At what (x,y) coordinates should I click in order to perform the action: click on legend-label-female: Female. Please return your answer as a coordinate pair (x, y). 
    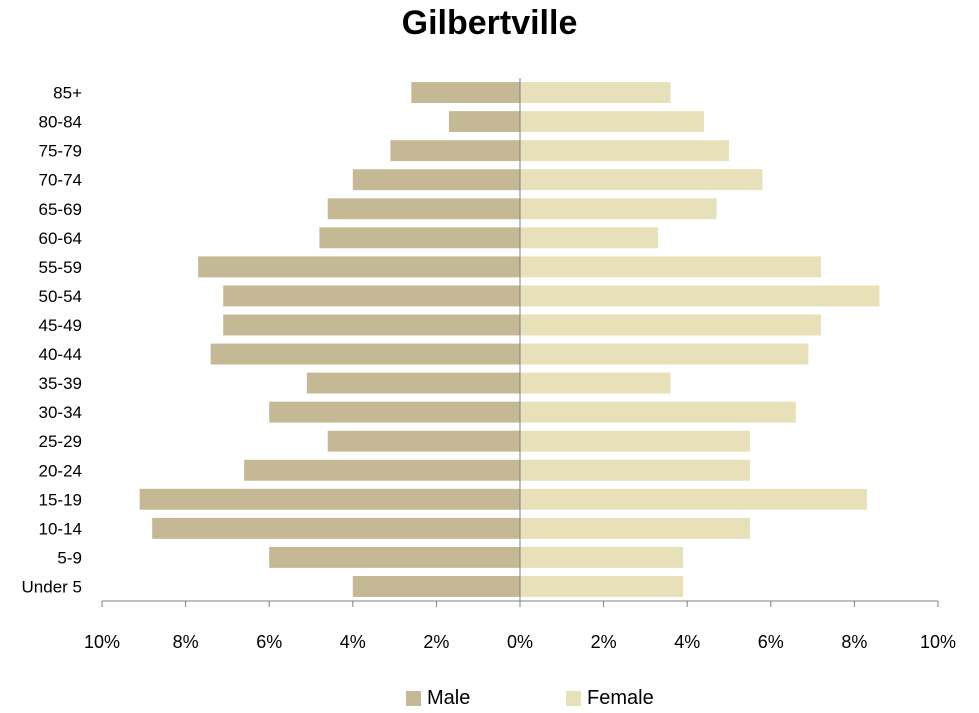
    Looking at the image, I should click on (620, 697).